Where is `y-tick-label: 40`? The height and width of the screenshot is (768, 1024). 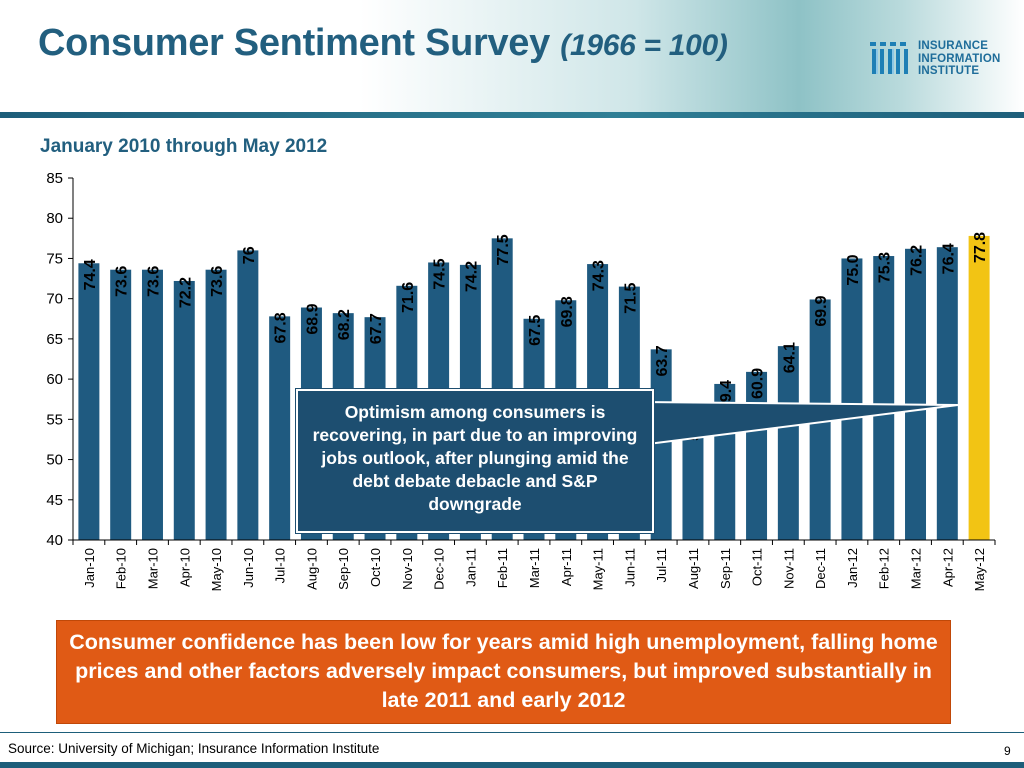 y-tick-label: 40 is located at coordinates (54, 540).